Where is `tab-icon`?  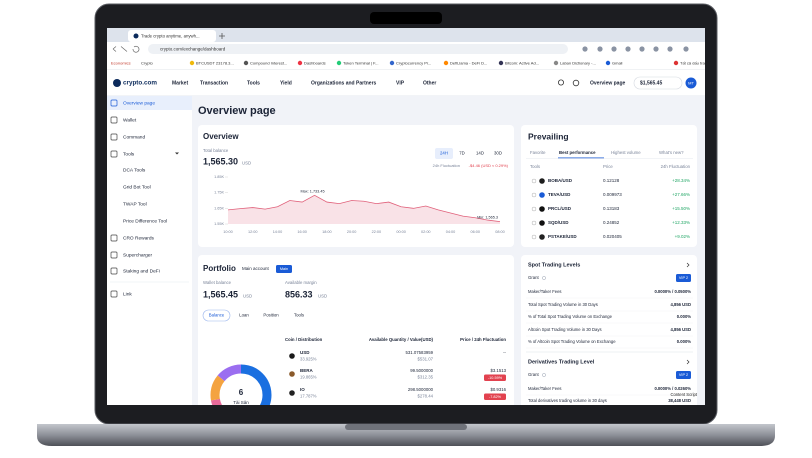
tab-icon is located at coordinates (136, 36).